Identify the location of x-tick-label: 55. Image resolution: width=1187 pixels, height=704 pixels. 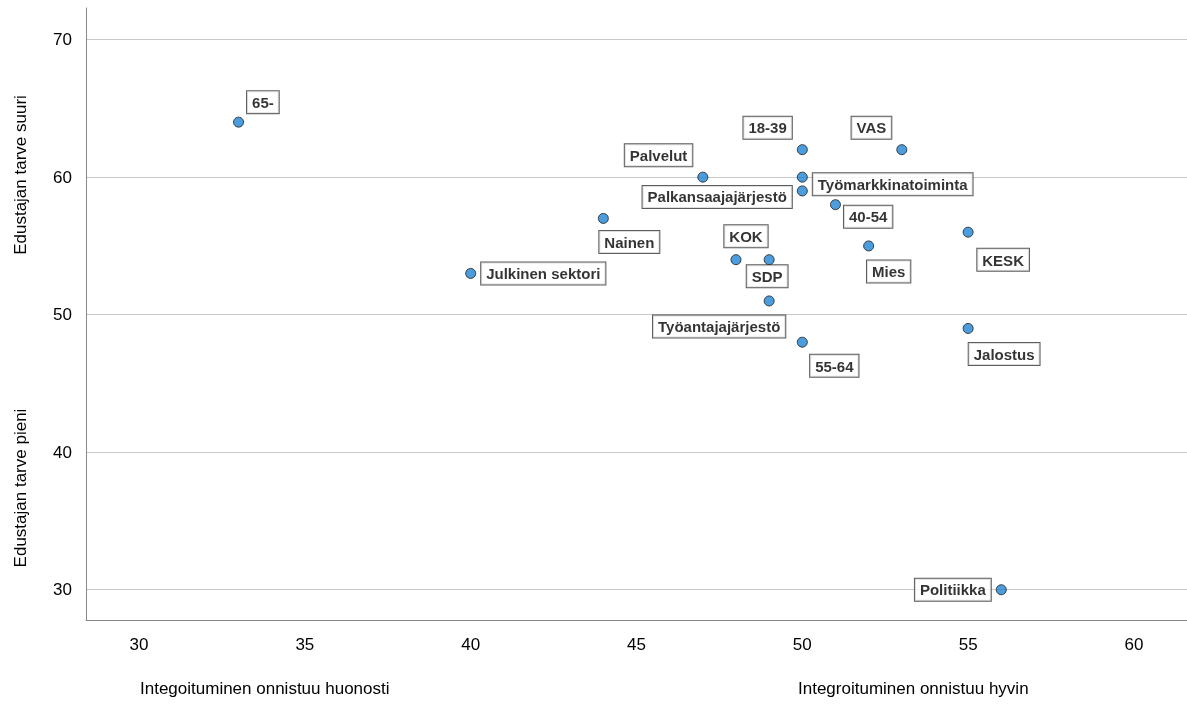
(968, 644).